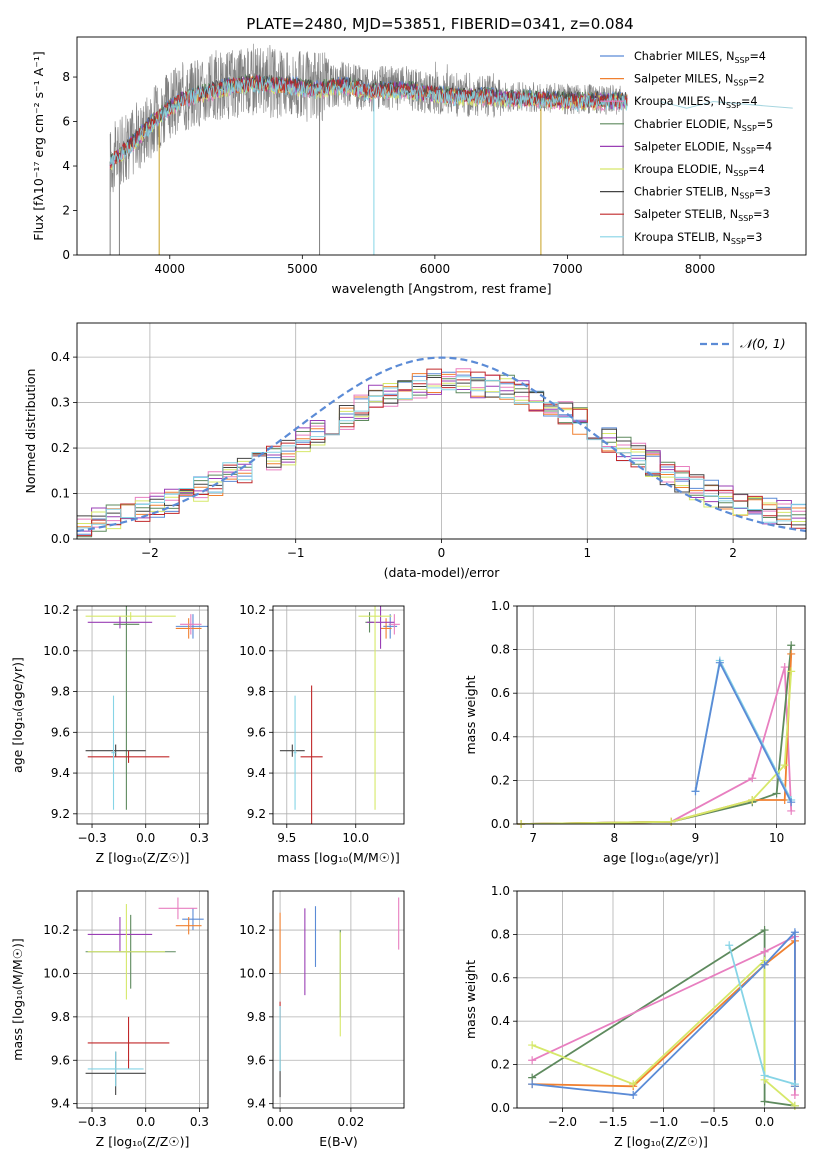 The image size is (819, 1170). What do you see at coordinates (702, 193) in the screenshot?
I see `legend-label-chabrier_stelib: Chabrier STELIB, NSSP=3` at bounding box center [702, 193].